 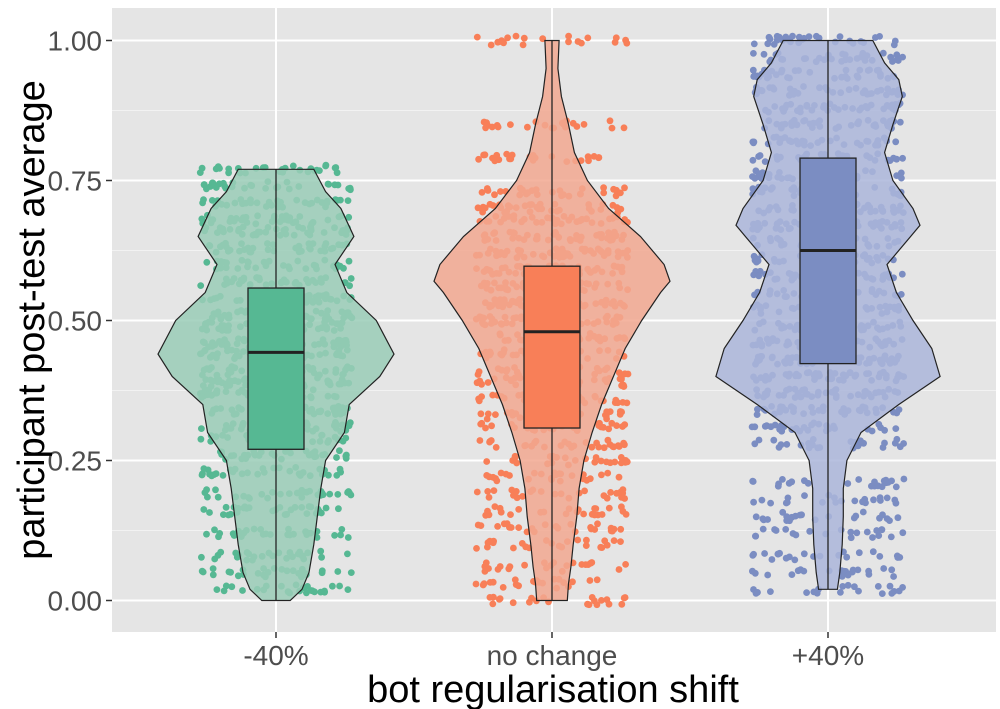 I want to click on x-axis: -40% no change +40%, so click(x=553, y=651).